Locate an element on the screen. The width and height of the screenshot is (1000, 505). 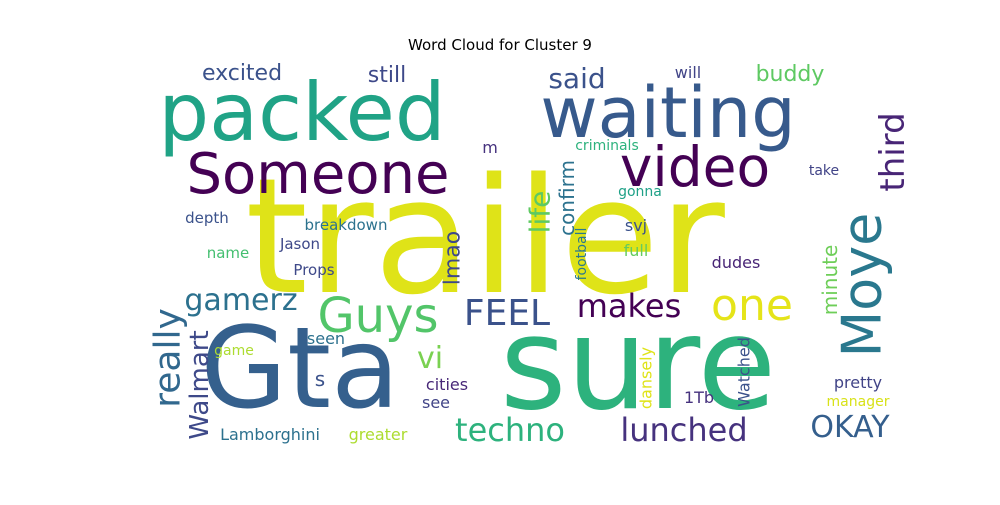
word-third: third is located at coordinates (893, 151).